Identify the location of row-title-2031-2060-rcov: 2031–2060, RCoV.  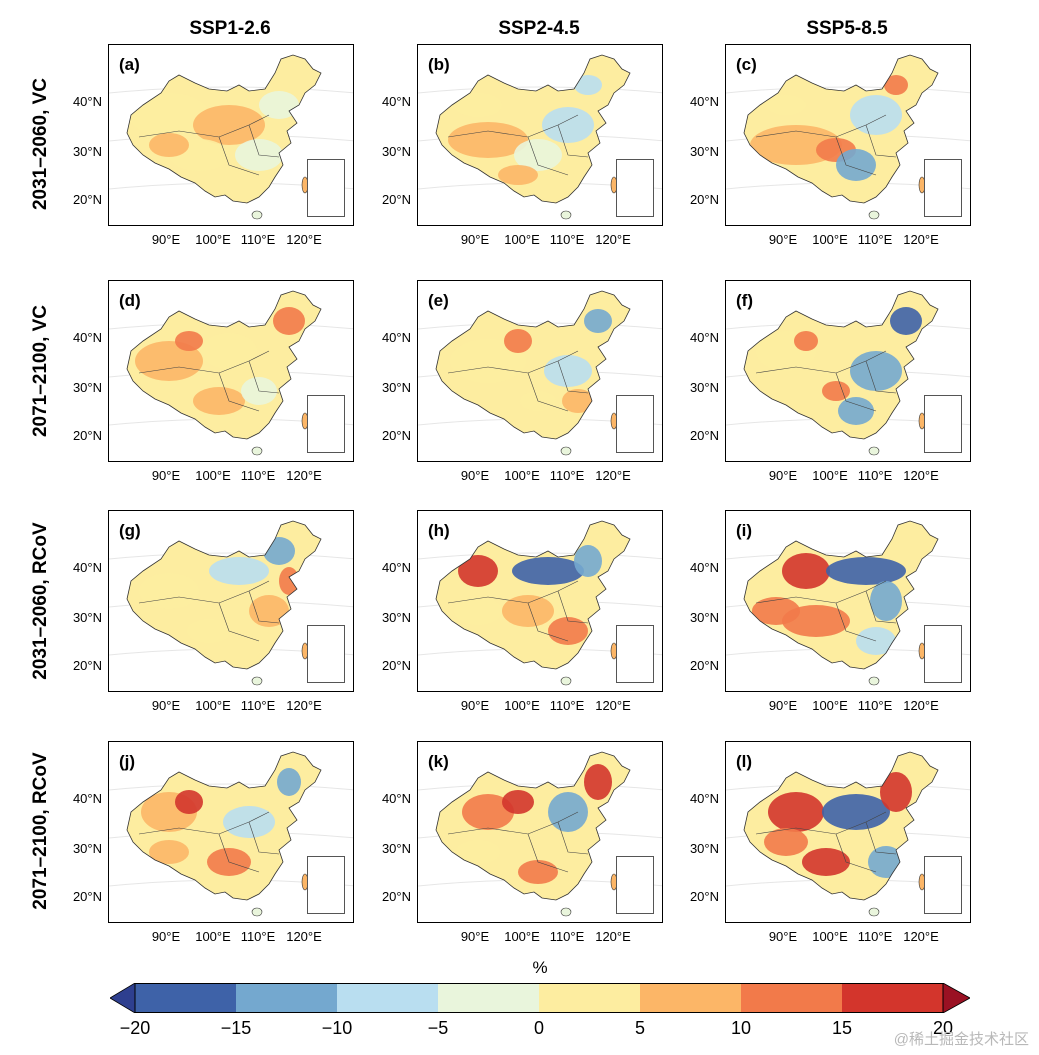
(40, 601).